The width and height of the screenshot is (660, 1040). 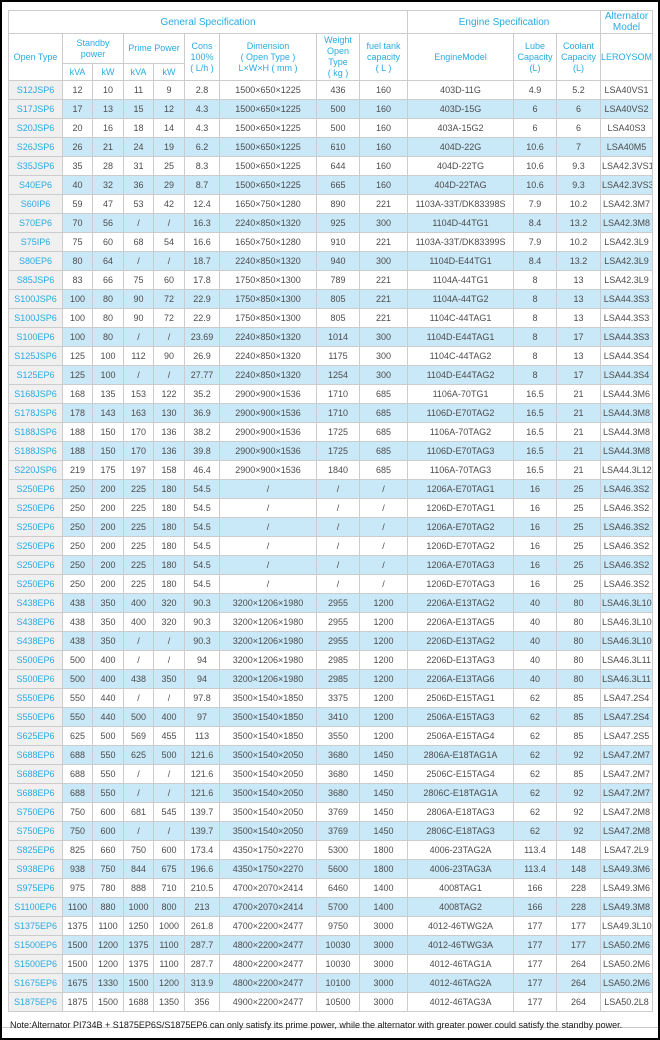 What do you see at coordinates (579, 166) in the screenshot?
I see `data-cell: 9.3` at bounding box center [579, 166].